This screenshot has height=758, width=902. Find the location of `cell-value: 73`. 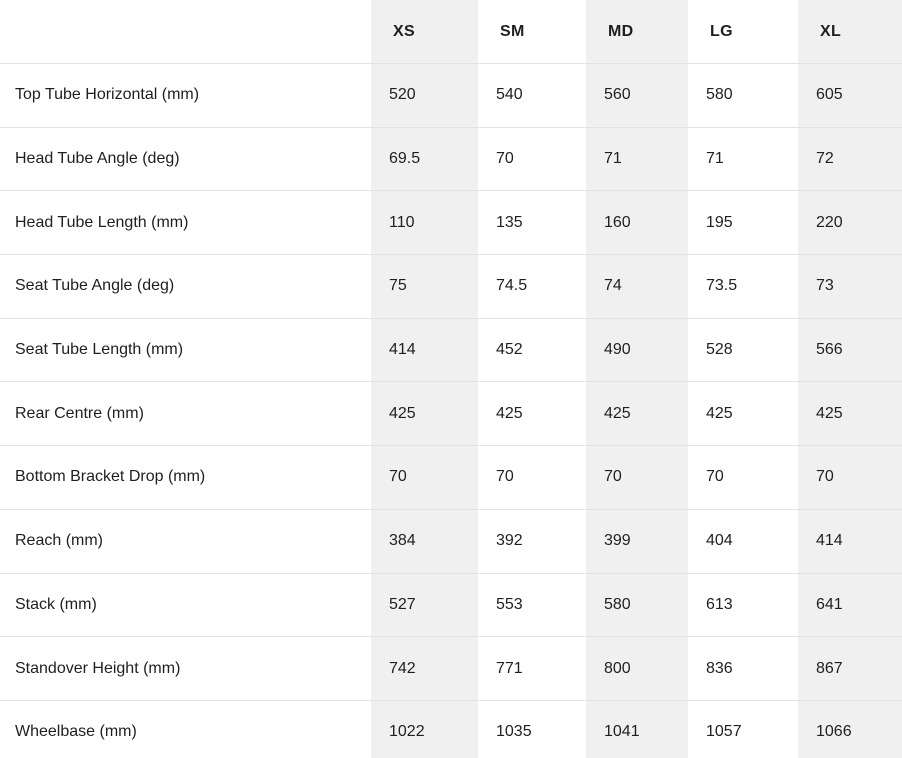

cell-value: 73 is located at coordinates (850, 287).